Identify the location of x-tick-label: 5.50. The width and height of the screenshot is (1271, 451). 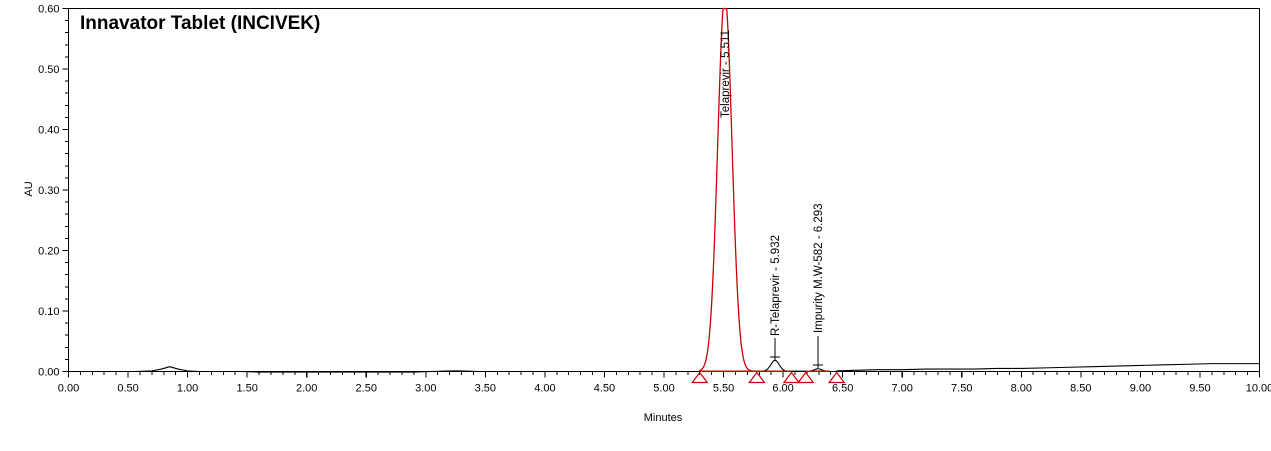
(723, 389).